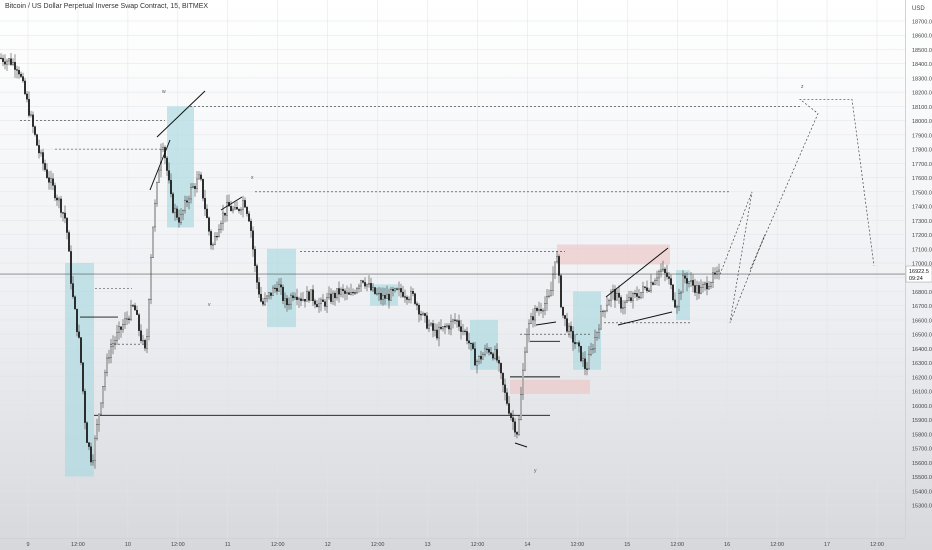  Describe the element at coordinates (922, 307) in the screenshot. I see `price-tick-label: 16700.0` at that location.